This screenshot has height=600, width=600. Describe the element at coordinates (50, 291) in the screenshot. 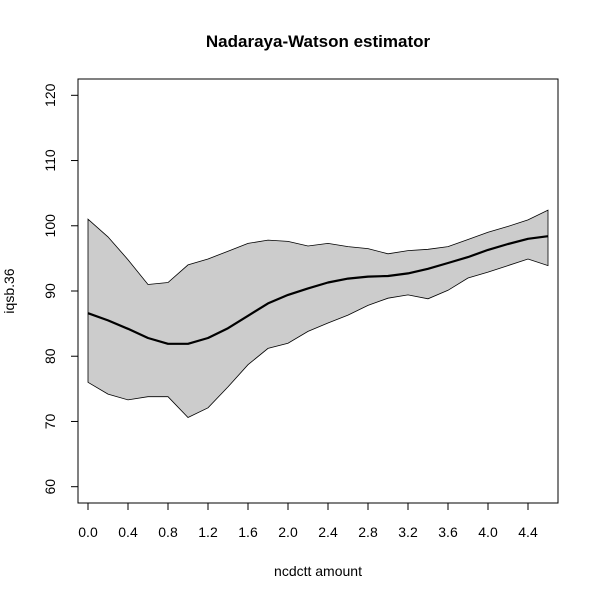

I see `y-tick-label: 90` at that location.